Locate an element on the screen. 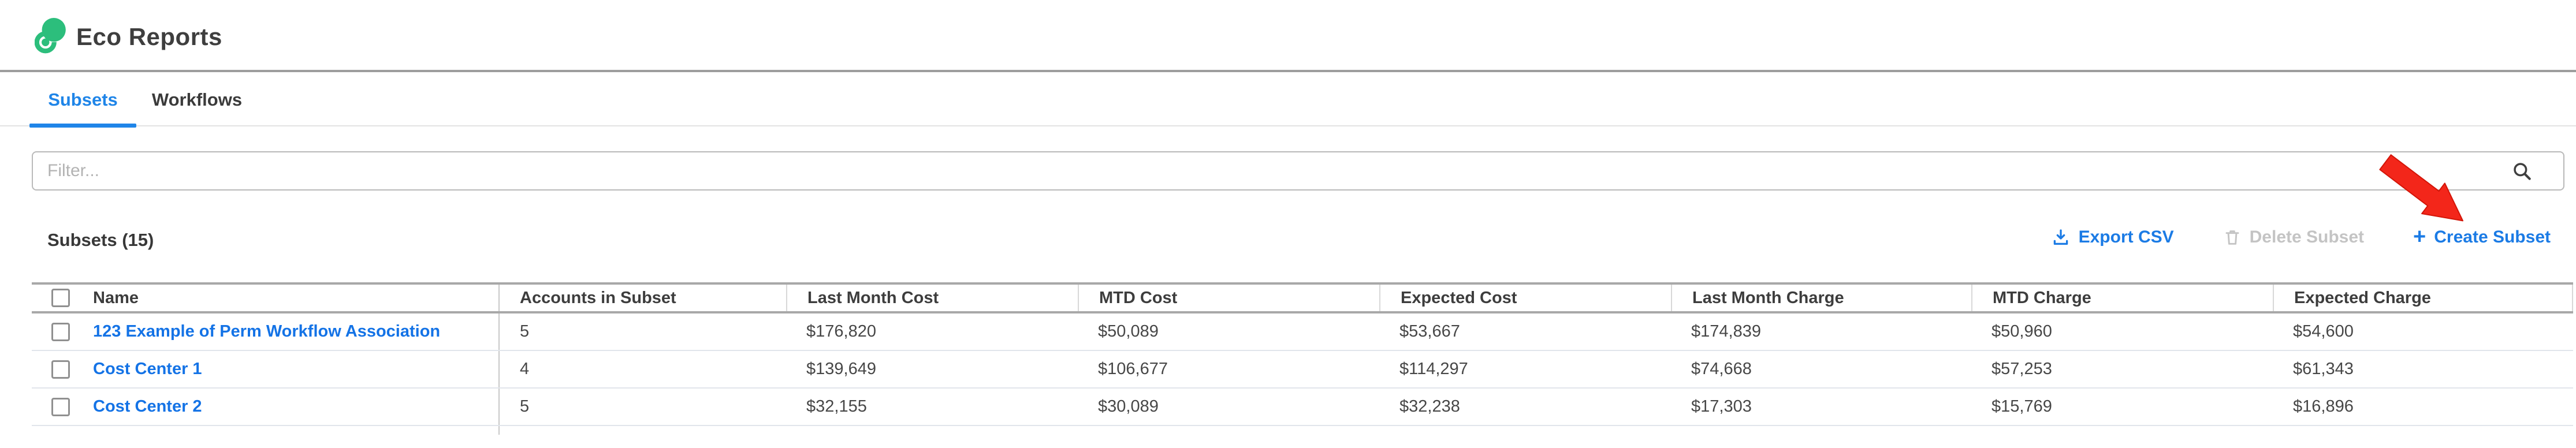 The height and width of the screenshot is (448, 2576). page-title: Eco Reports is located at coordinates (149, 36).